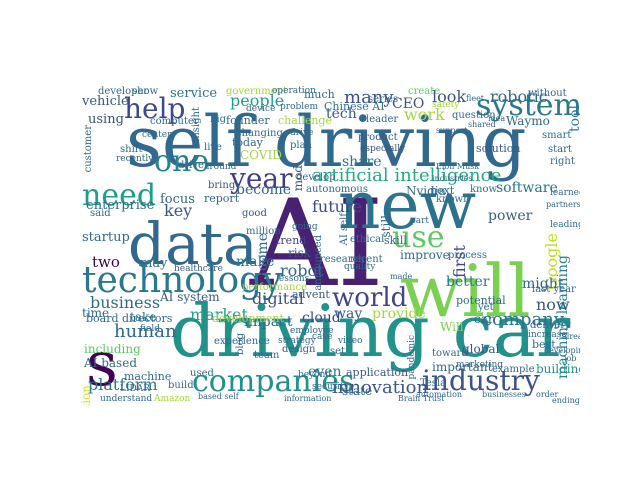 This screenshot has height=480, width=640. What do you see at coordinates (395, 240) in the screenshot?
I see `cloud-word: skill` at bounding box center [395, 240].